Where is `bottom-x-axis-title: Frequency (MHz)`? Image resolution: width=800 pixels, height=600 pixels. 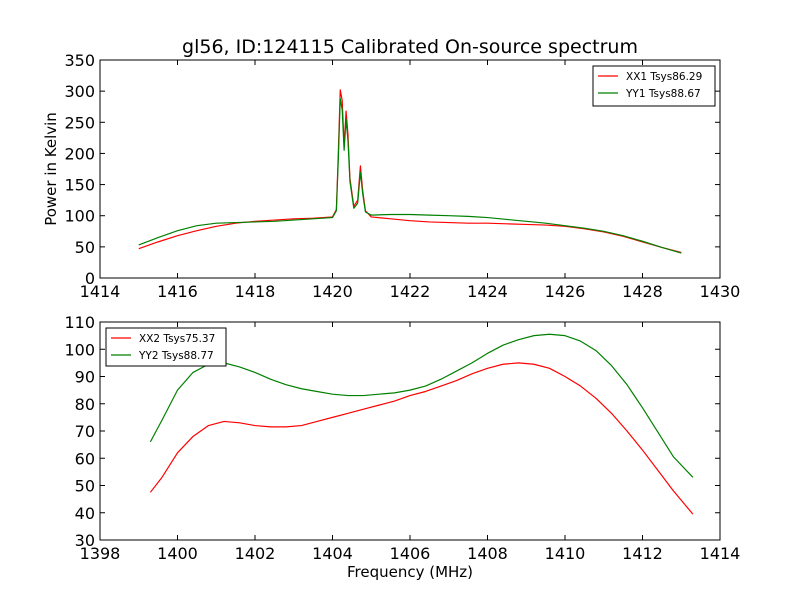
bottom-x-axis-title: Frequency (MHz) is located at coordinates (410, 572).